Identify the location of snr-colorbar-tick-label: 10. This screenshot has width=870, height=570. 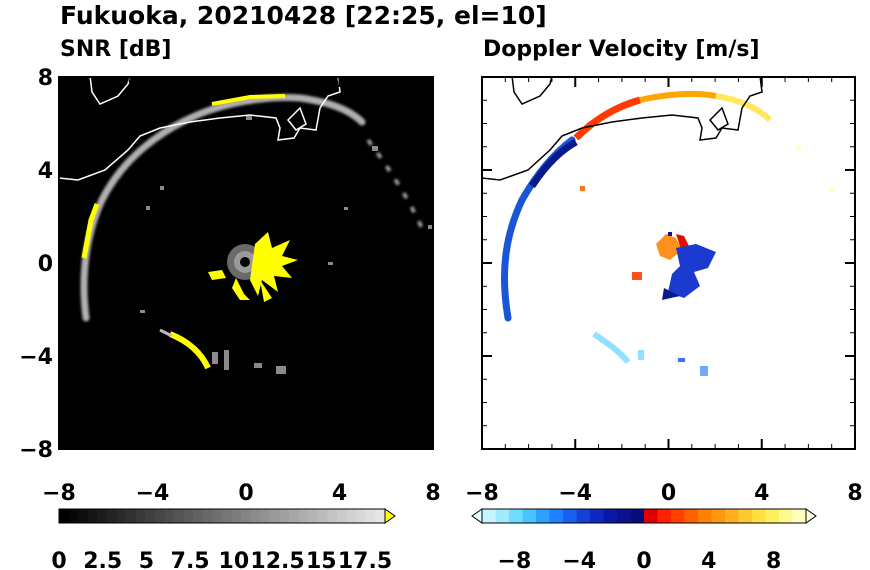
(234, 559).